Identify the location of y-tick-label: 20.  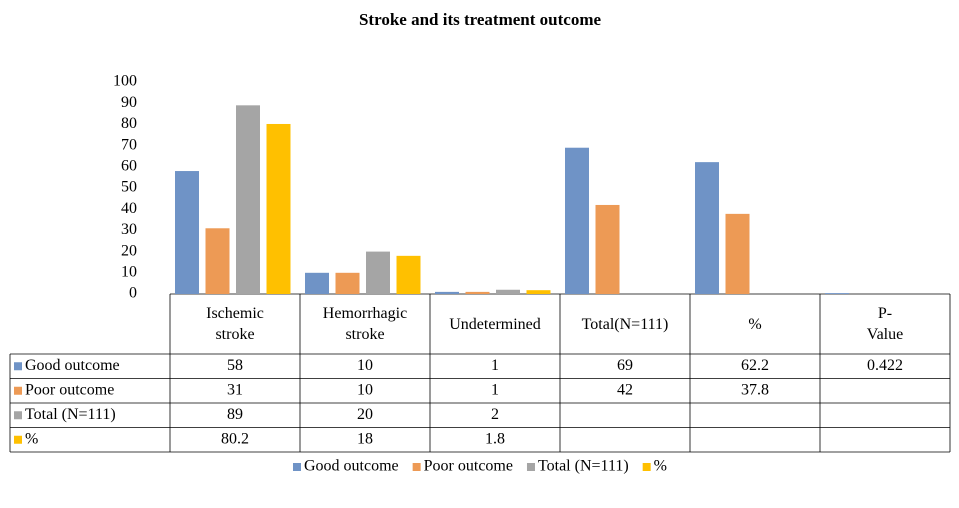
(129, 250).